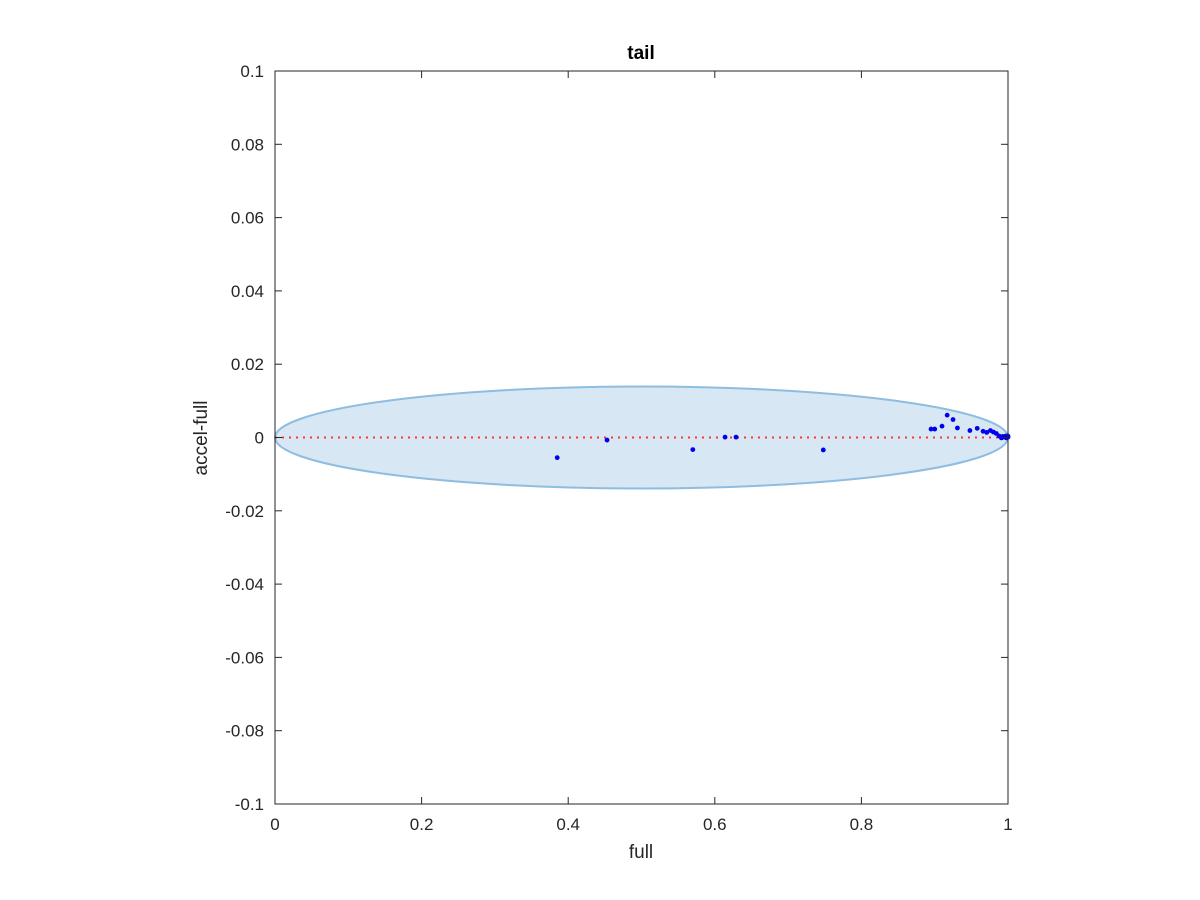 The width and height of the screenshot is (1200, 900). Describe the element at coordinates (422, 824) in the screenshot. I see `x-tick-label: 0.2` at that location.